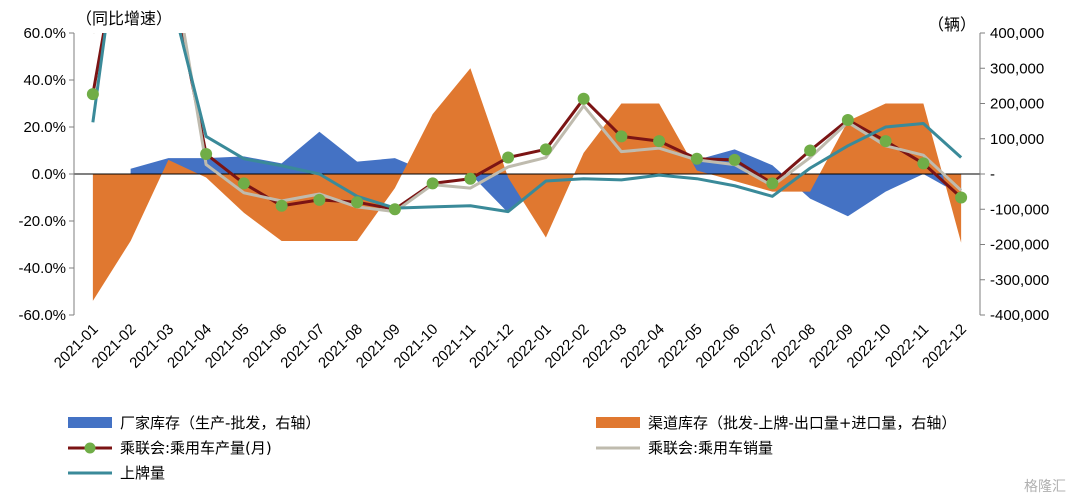  Describe the element at coordinates (711, 448) in the screenshot. I see `legend-label: 乘联会:乘用车销量` at that location.